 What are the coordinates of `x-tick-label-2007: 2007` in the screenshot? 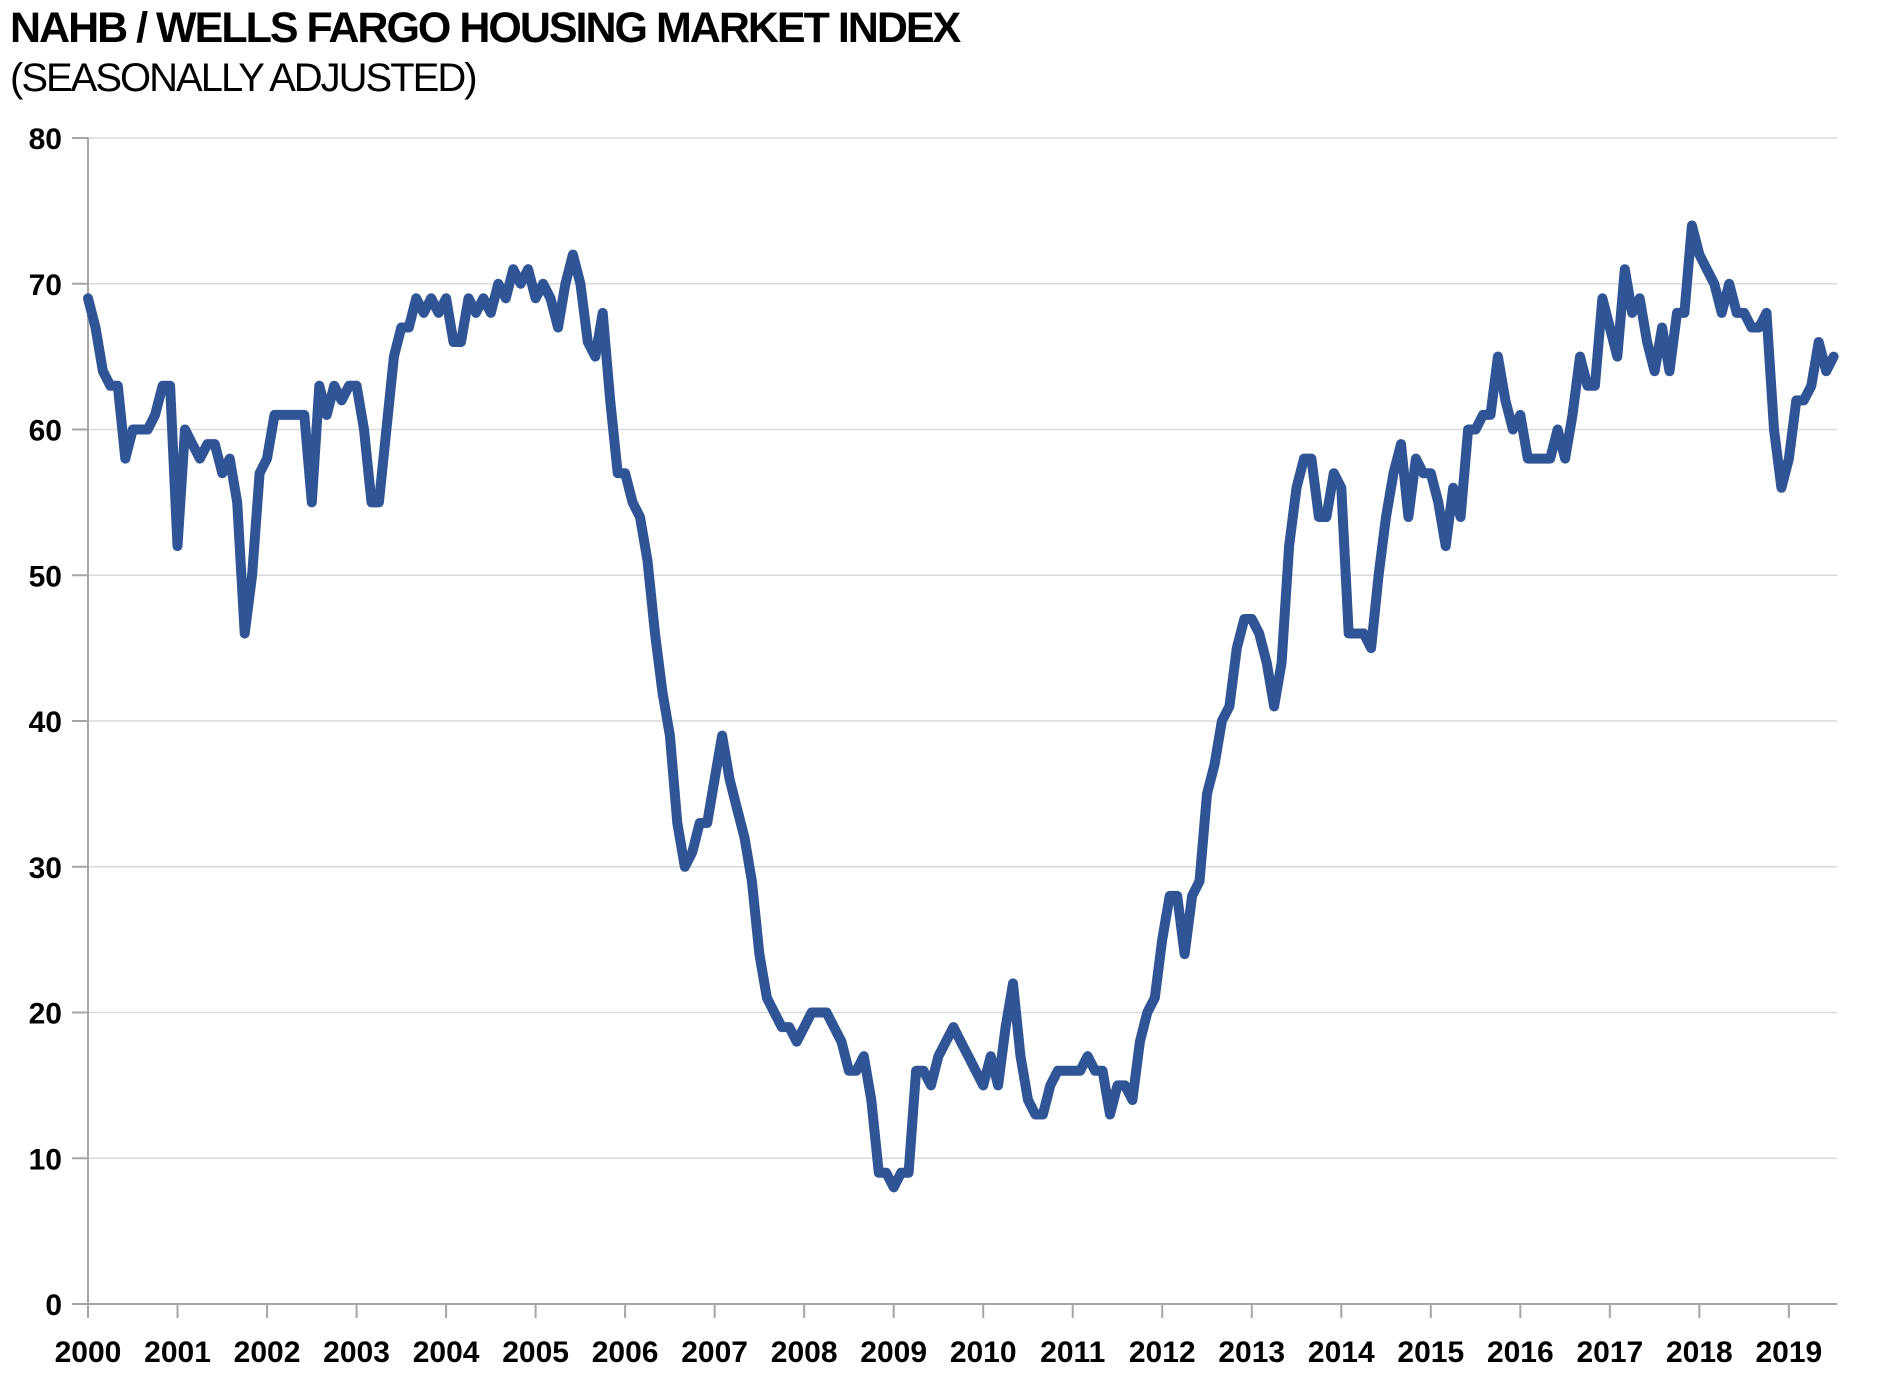 It's located at (714, 1352).